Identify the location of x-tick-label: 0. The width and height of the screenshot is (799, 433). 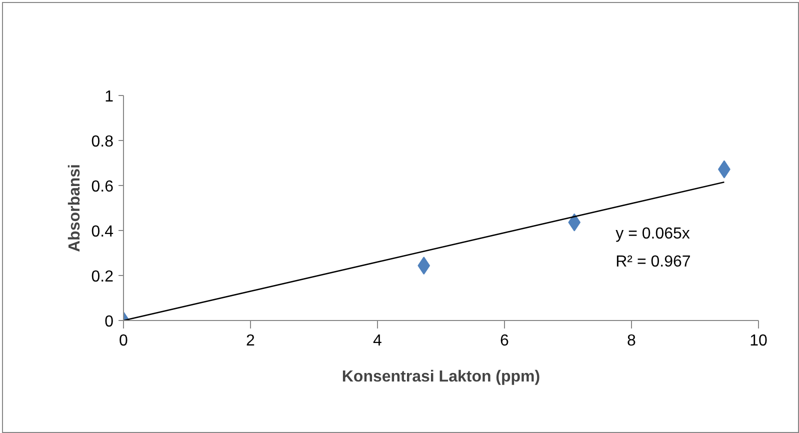
(123, 341).